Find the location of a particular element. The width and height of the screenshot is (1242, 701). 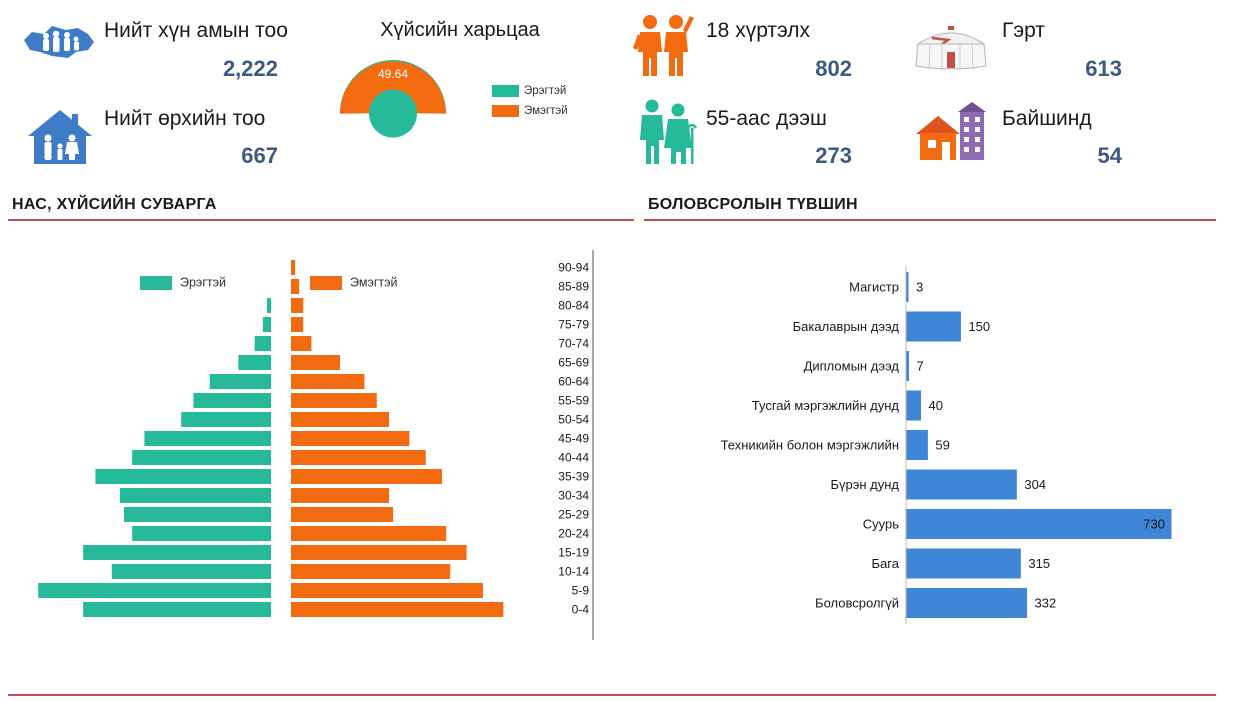

pyramid-age-label: 15-19 is located at coordinates (573, 553).